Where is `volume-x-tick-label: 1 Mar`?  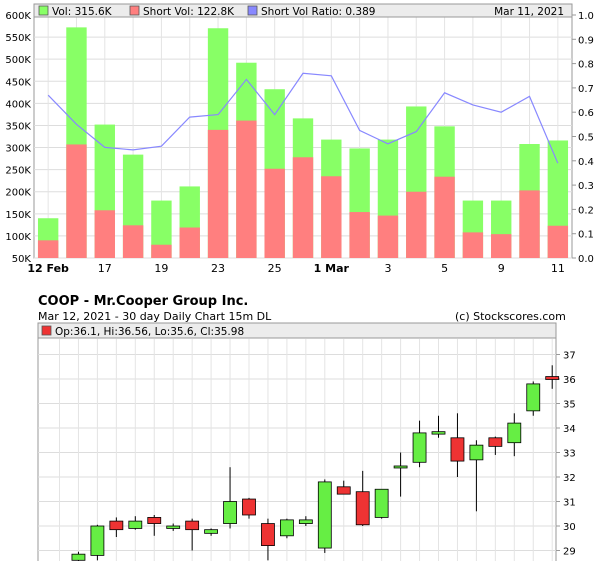
volume-x-tick-label: 1 Mar is located at coordinates (332, 268).